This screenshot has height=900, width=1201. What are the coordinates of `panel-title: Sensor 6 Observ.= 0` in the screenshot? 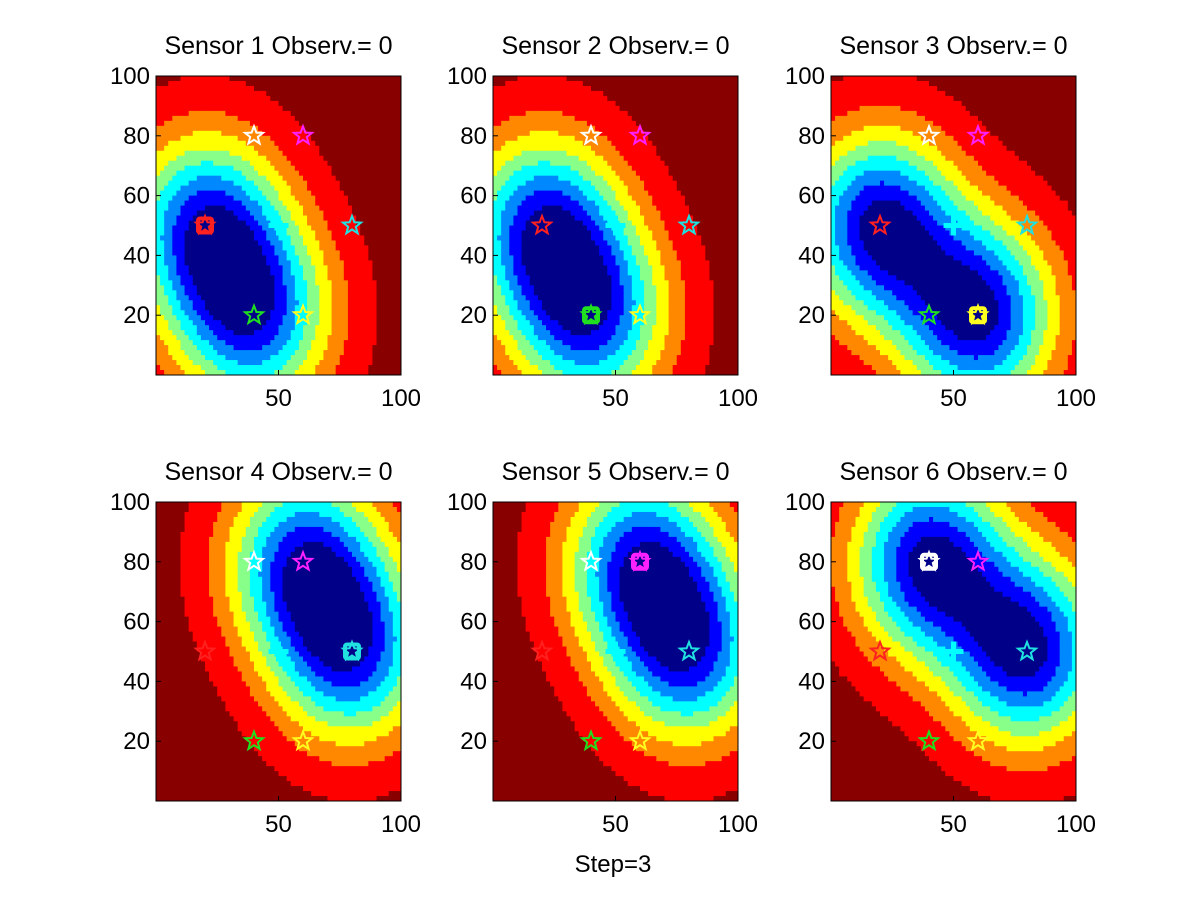 It's located at (953, 472).